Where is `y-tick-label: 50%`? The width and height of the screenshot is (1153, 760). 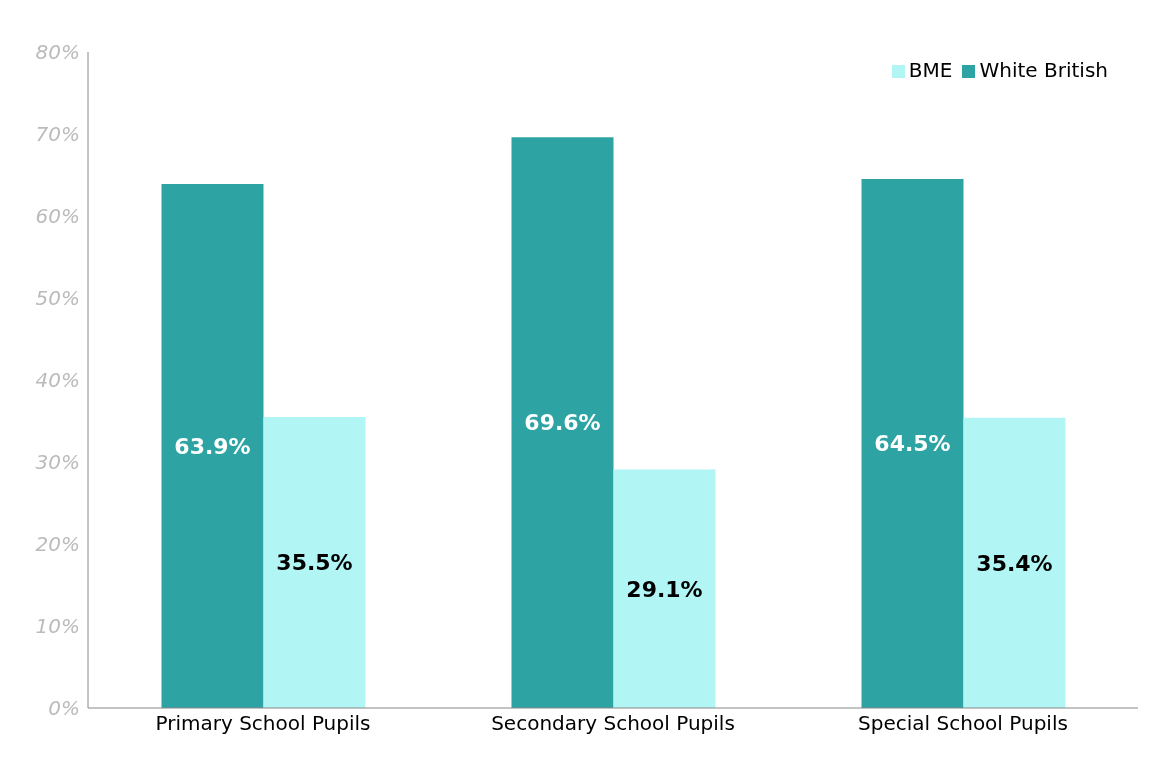 y-tick-label: 50% is located at coordinates (57, 298).